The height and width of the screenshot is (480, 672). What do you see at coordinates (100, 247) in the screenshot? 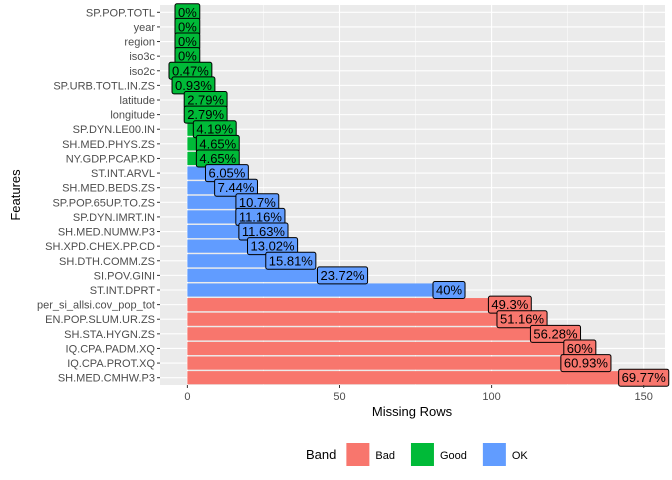
I see `y-tick-label: SH.XPD.CHEX.PP.CD` at bounding box center [100, 247].